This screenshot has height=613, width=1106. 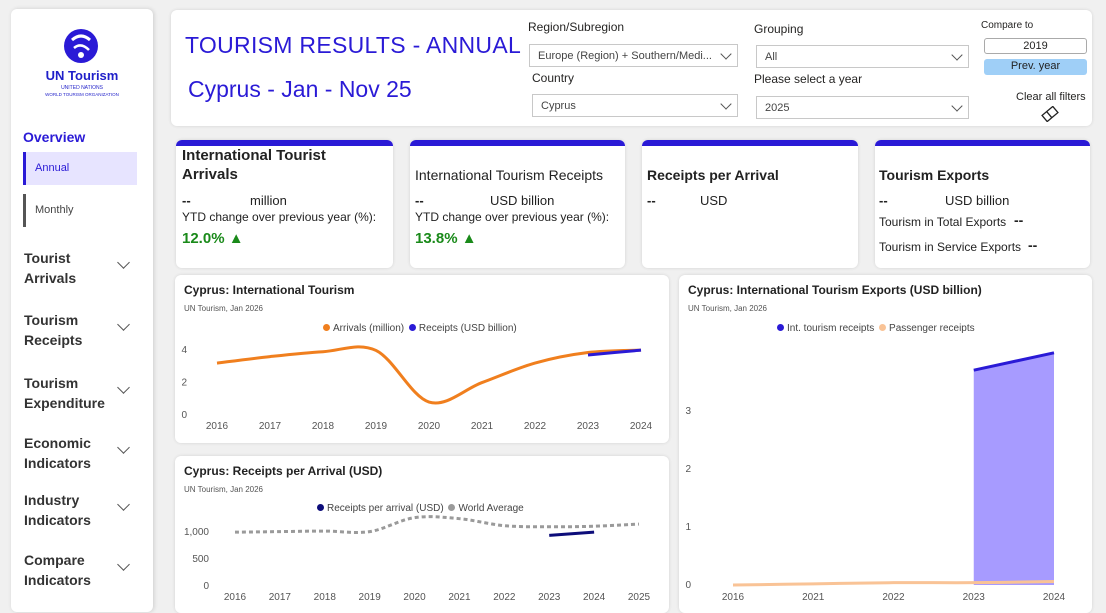 What do you see at coordinates (491, 508) in the screenshot?
I see `legend-label: World Average` at bounding box center [491, 508].